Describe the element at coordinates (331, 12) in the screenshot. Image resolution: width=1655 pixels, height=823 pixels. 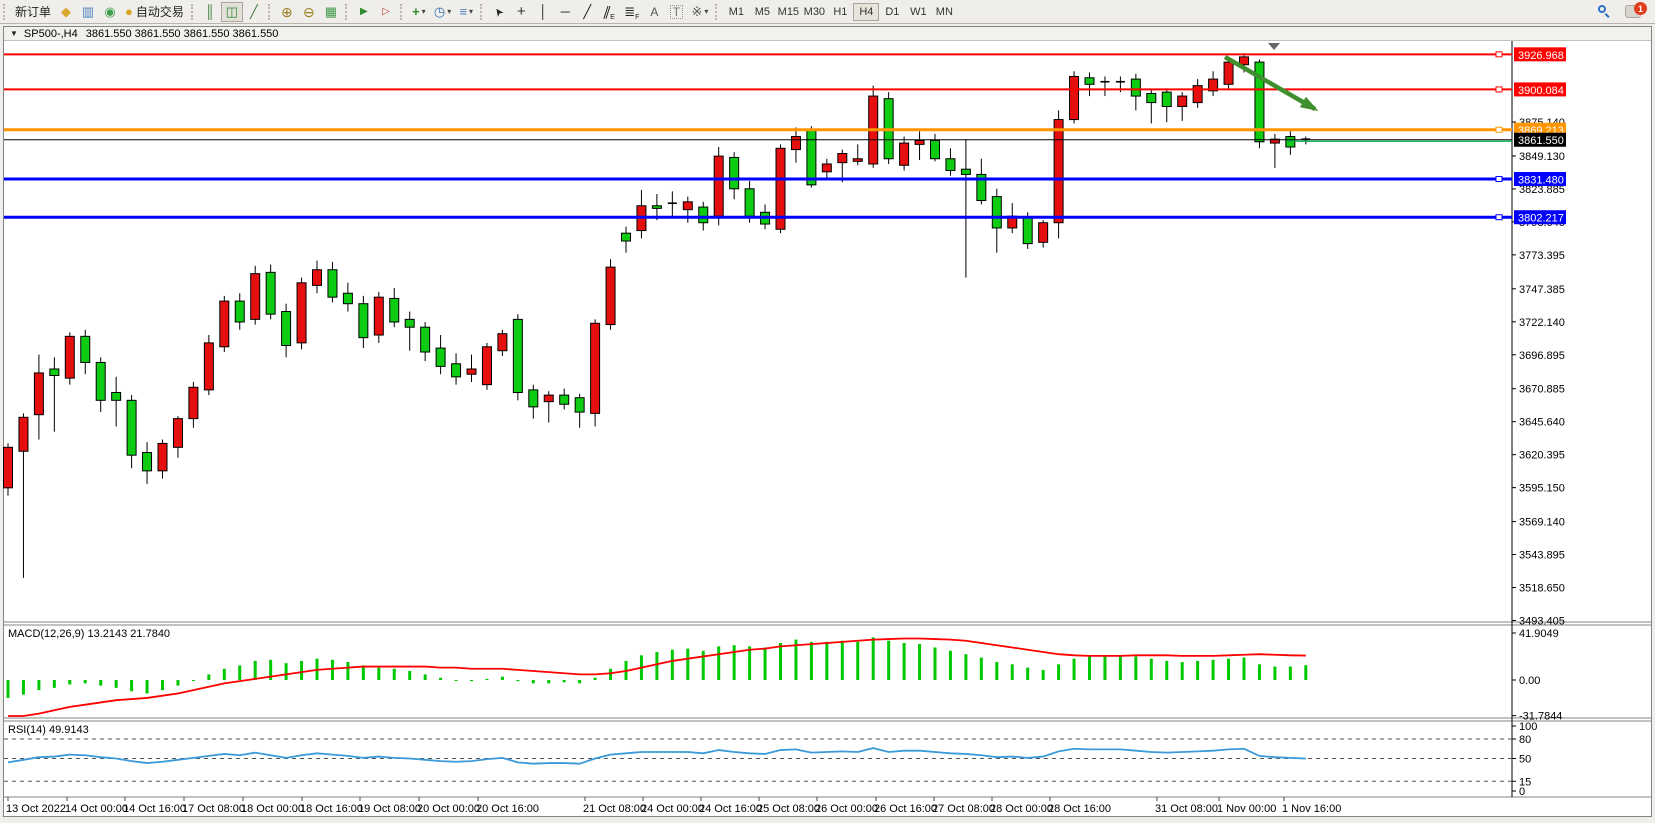
I see `tile-windows-icon: ▦` at that location.